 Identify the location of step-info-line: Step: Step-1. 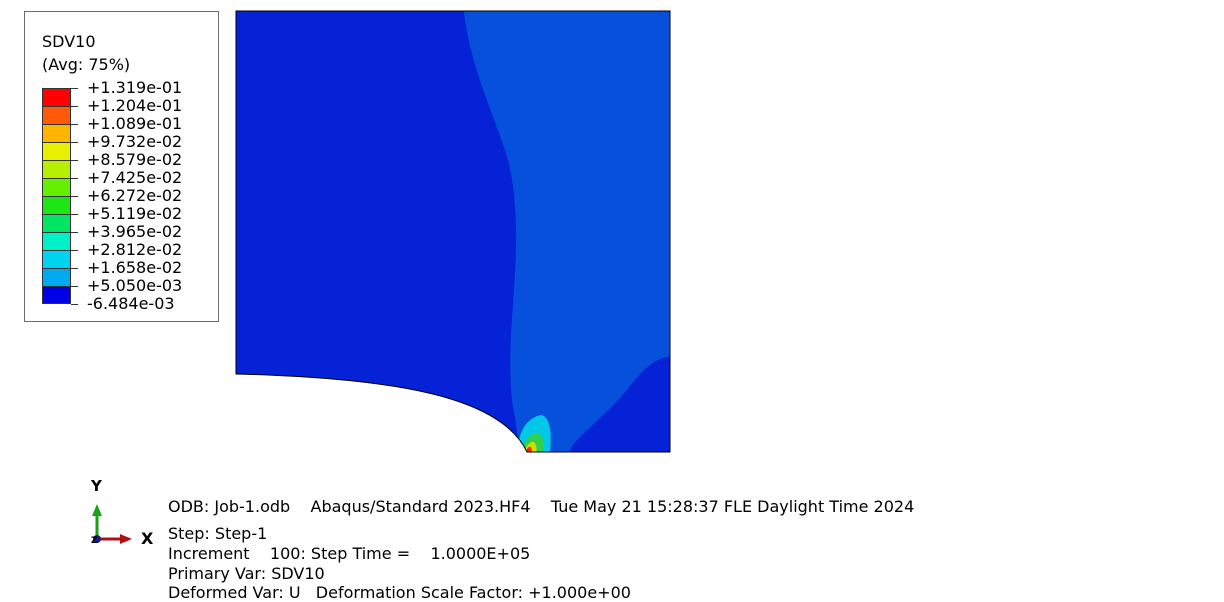
(218, 533).